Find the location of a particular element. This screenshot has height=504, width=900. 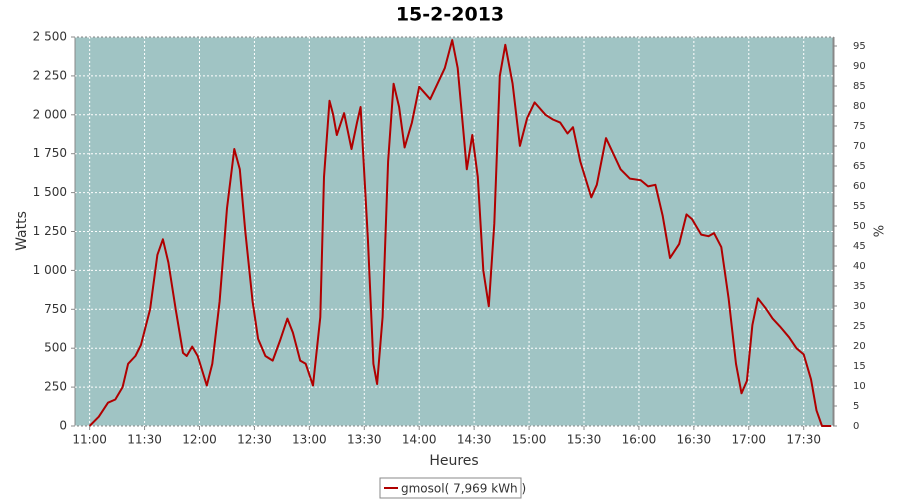

y2-tick-label: 90 is located at coordinates (859, 66).